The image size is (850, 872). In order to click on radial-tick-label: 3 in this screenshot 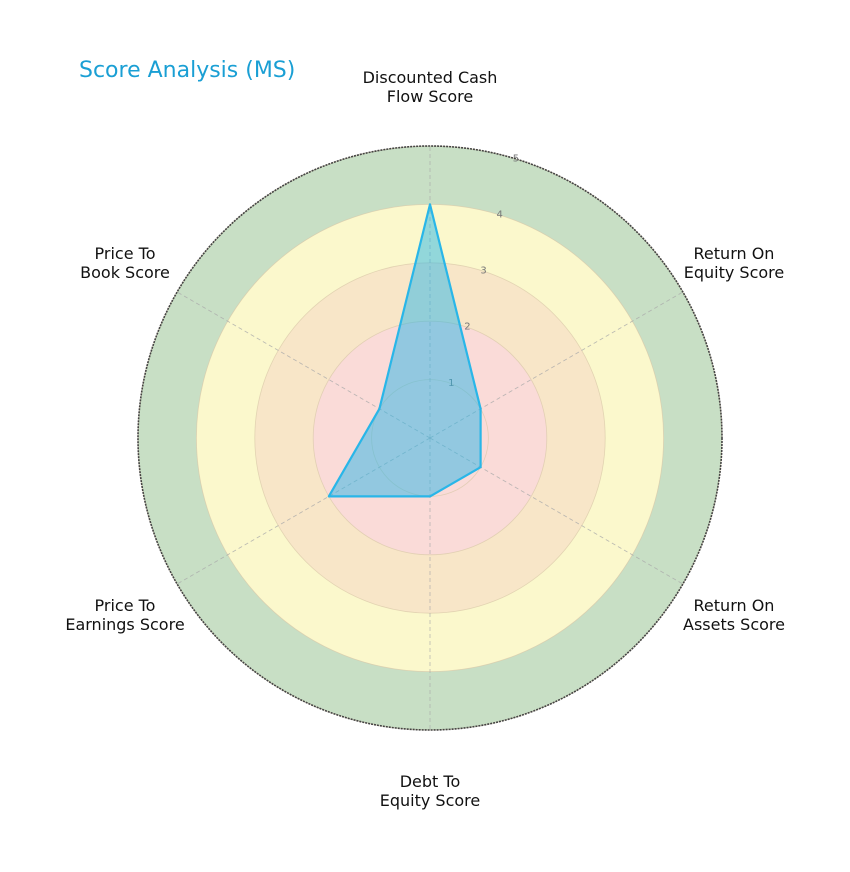, I will do `click(483, 271)`.